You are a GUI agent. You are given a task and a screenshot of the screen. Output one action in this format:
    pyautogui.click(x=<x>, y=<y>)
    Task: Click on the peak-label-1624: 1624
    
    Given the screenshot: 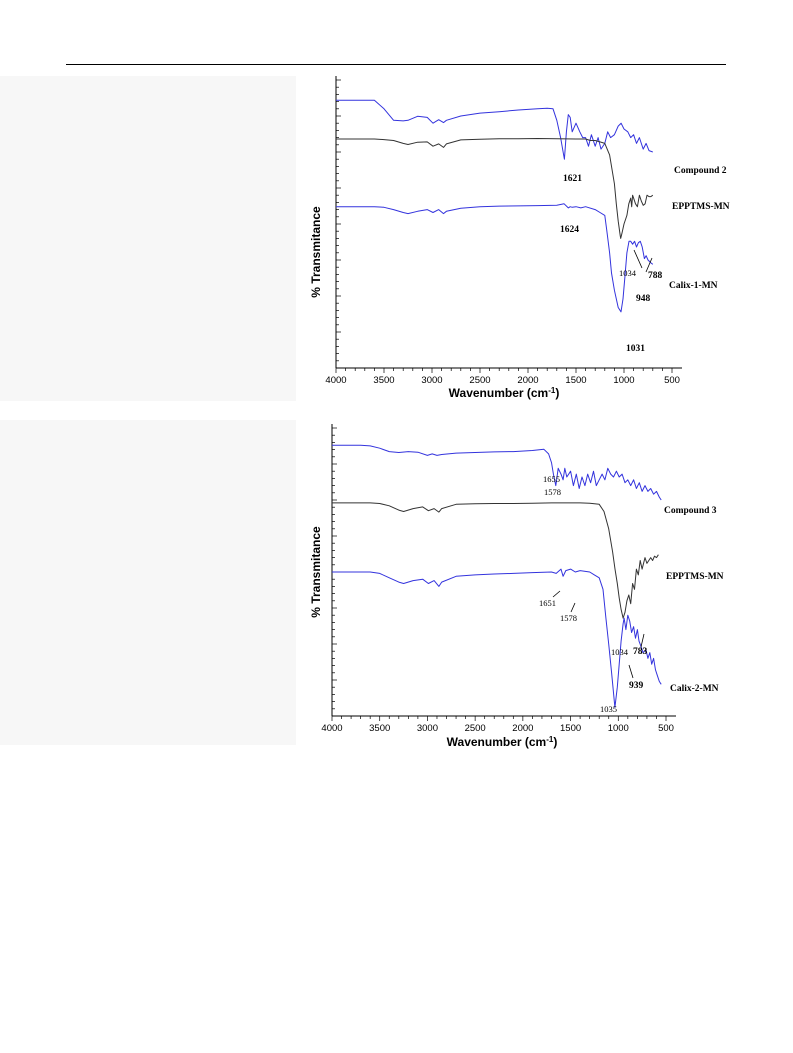 What is the action you would take?
    pyautogui.click(x=569, y=230)
    